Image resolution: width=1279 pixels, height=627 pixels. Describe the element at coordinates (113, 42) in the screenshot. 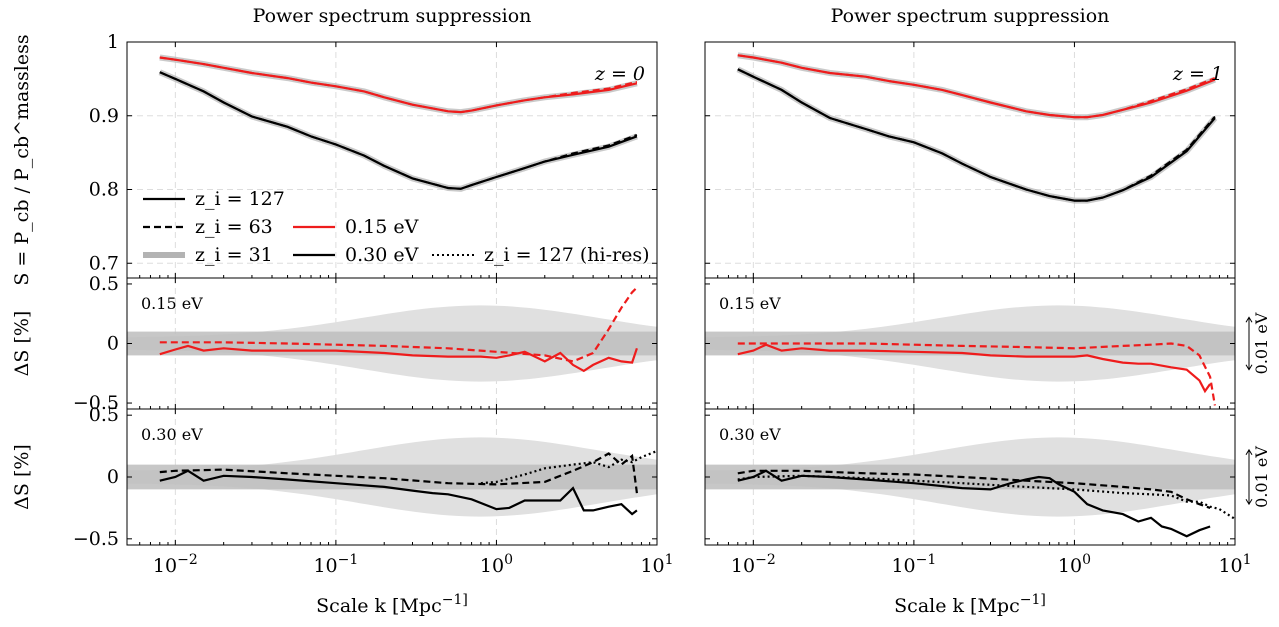

I see `y-tick-label: 1` at that location.